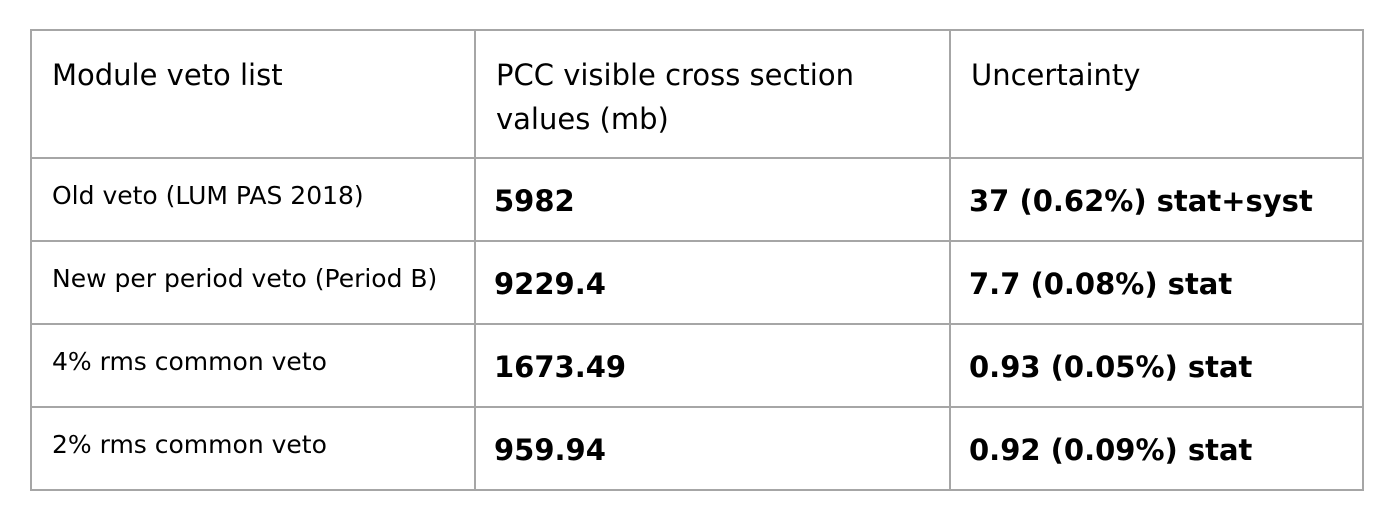  Describe the element at coordinates (253, 365) in the screenshot. I see `row-label: 4% rms common veto` at that location.